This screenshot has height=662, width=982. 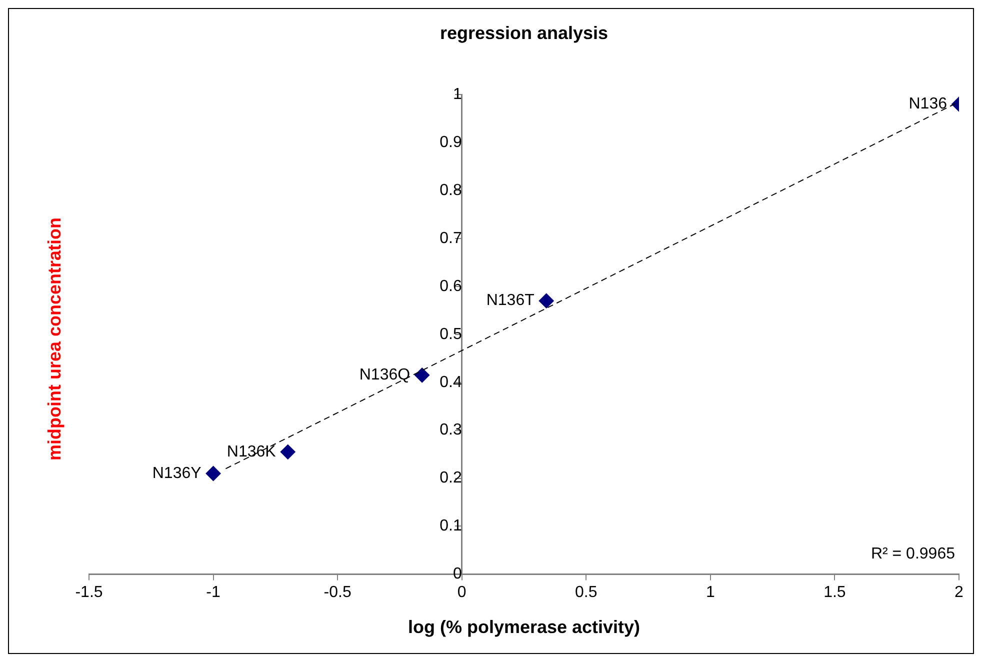 What do you see at coordinates (710, 593) in the screenshot?
I see `x-tick-label: 1` at bounding box center [710, 593].